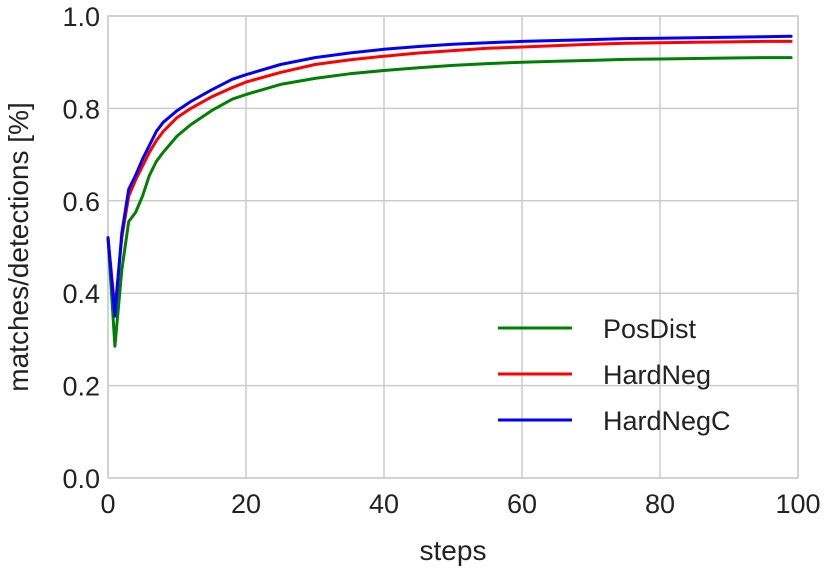 This screenshot has height=570, width=830. What do you see at coordinates (460, 504) in the screenshot?
I see `x-axis-ticks: 0 20 40 60 80 100` at bounding box center [460, 504].